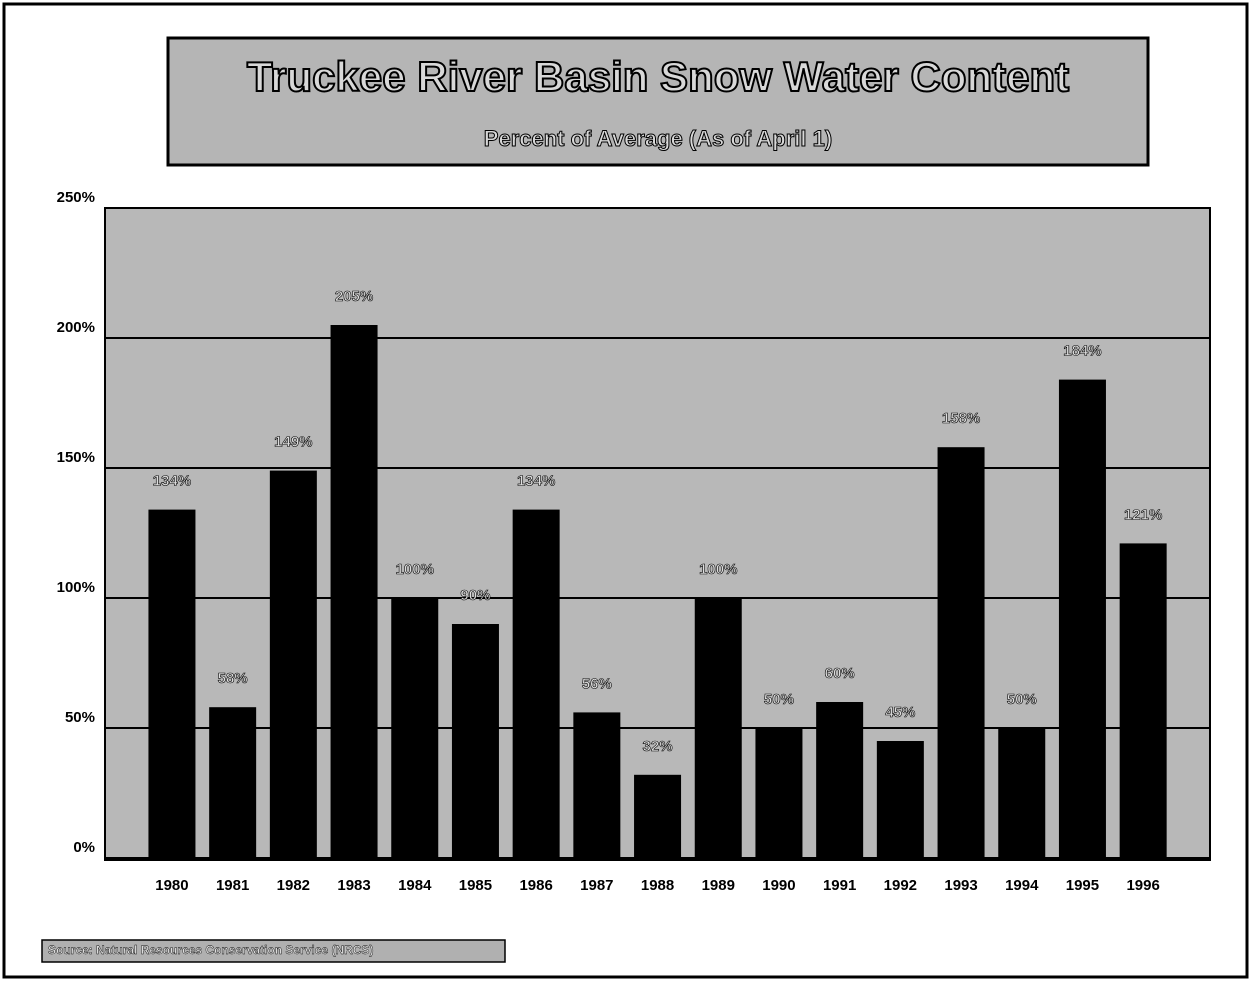  I want to click on x-tick-label: 1995, so click(1082, 885).